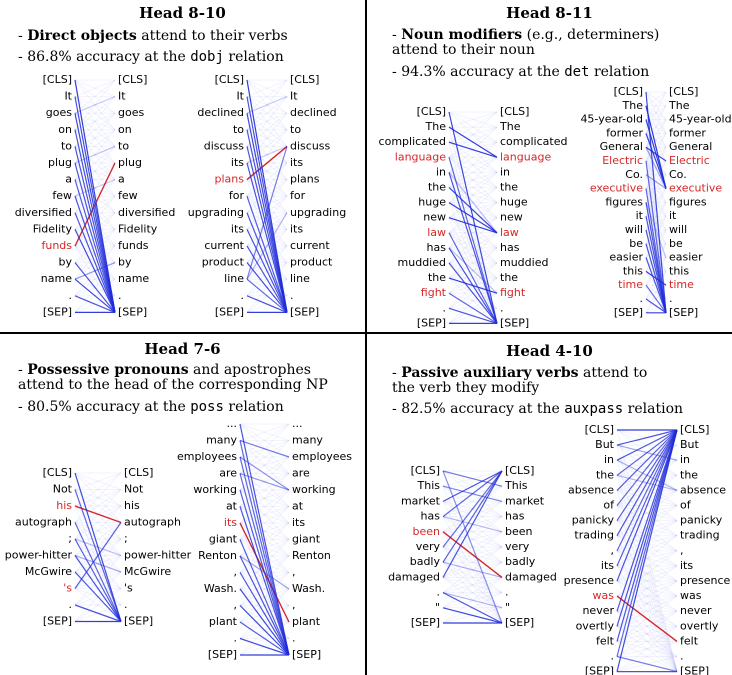 The image size is (732, 675). What do you see at coordinates (146, 212) in the screenshot?
I see `token-right: diversified` at bounding box center [146, 212].